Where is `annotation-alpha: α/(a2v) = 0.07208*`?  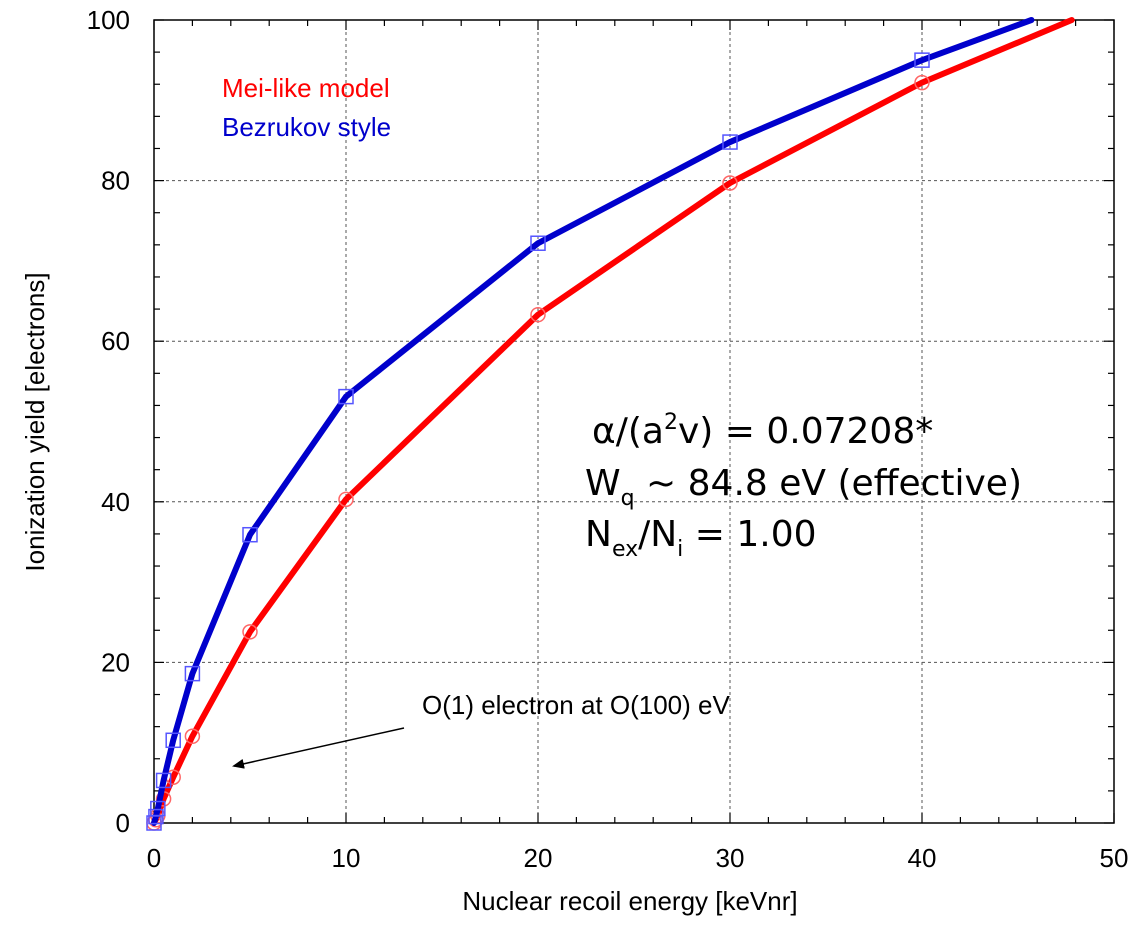
annotation-alpha: α/(a2v) = 0.07208* is located at coordinates (762, 431).